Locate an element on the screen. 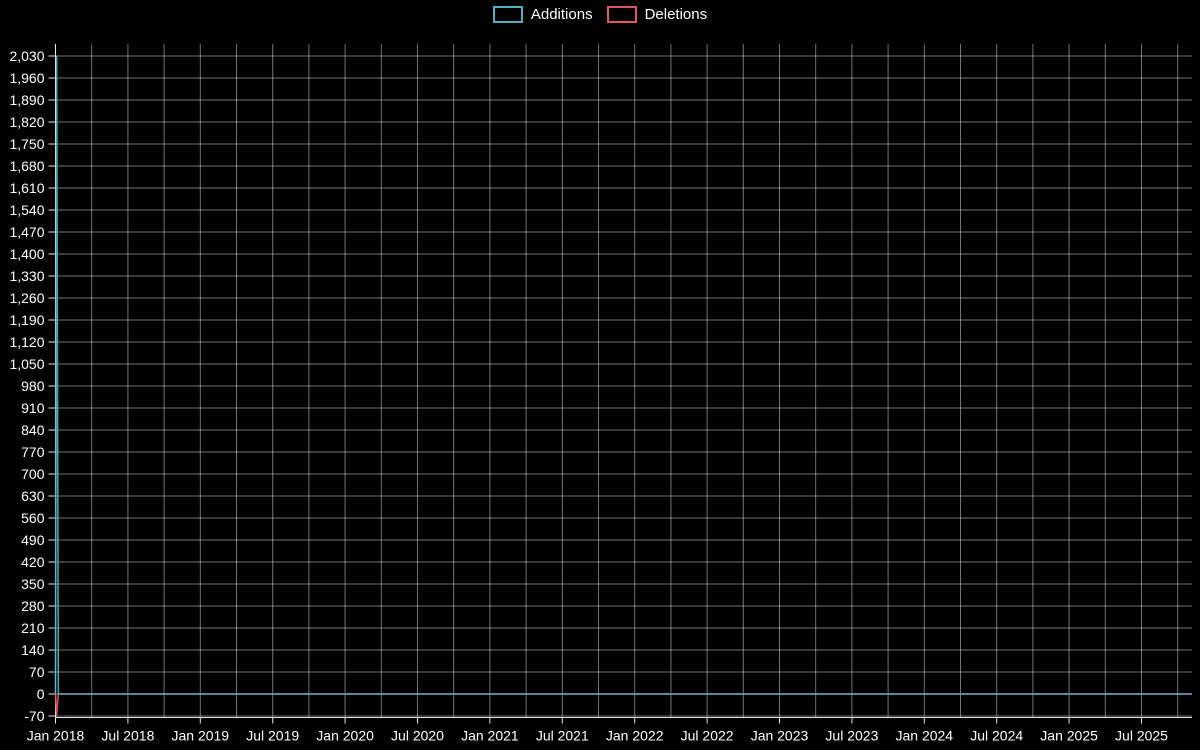  y-tick-label: 840 is located at coordinates (33, 430).